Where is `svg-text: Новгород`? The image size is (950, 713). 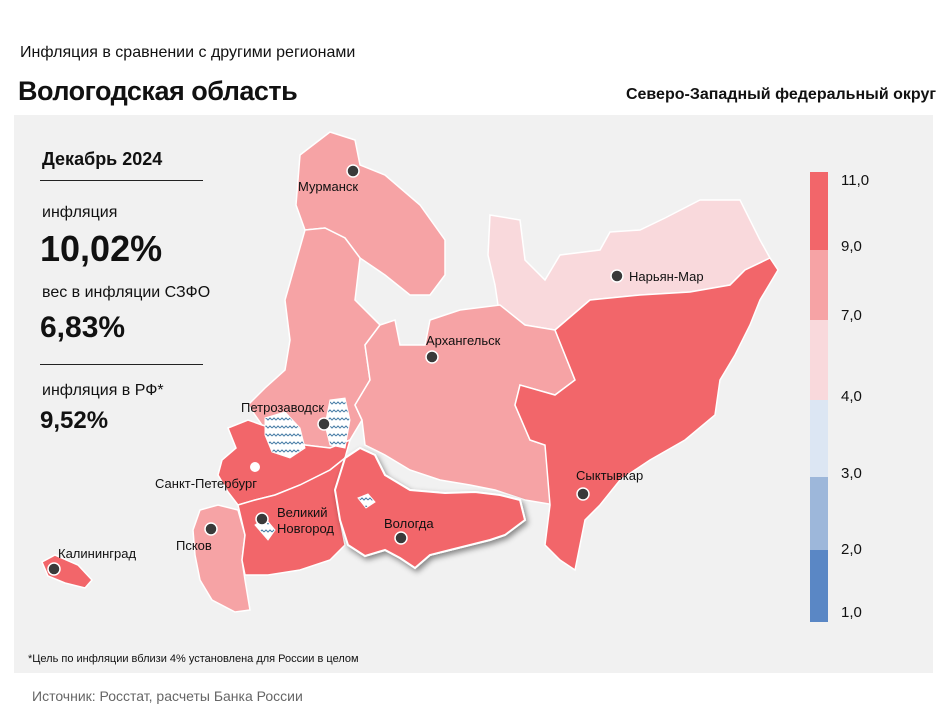
svg-text: Новгород is located at coordinates (305, 528).